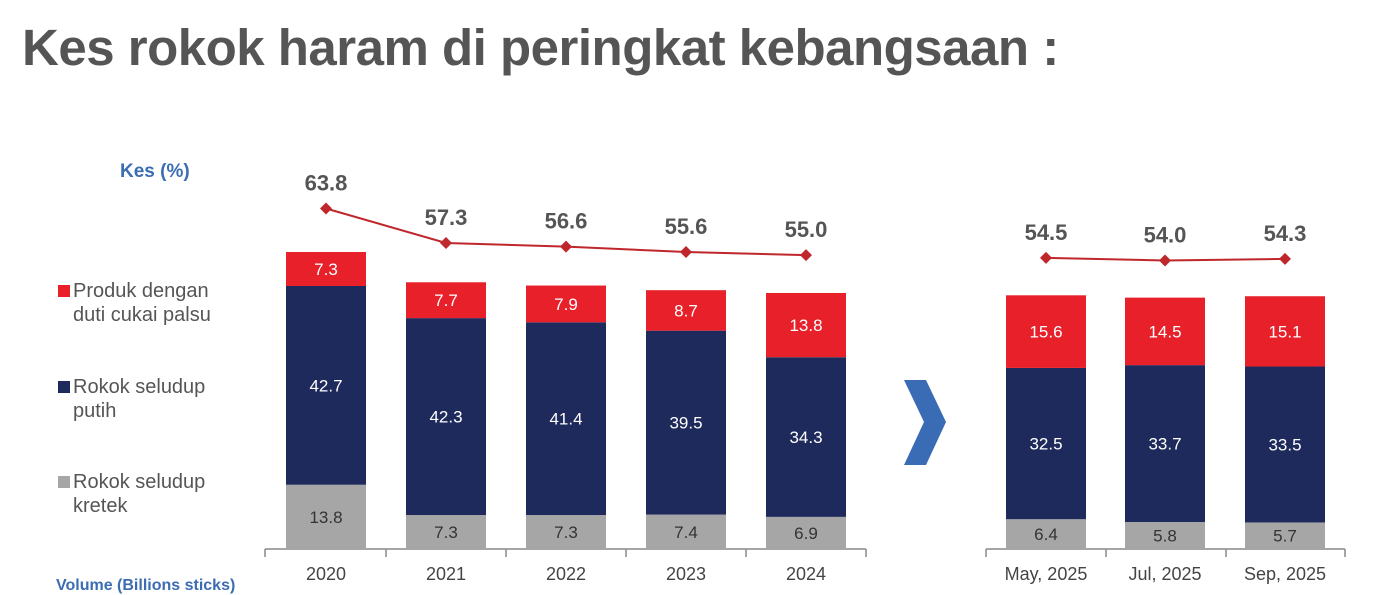 Image resolution: width=1385 pixels, height=595 pixels. Describe the element at coordinates (566, 221) in the screenshot. I see `total-label: 56.6` at that location.